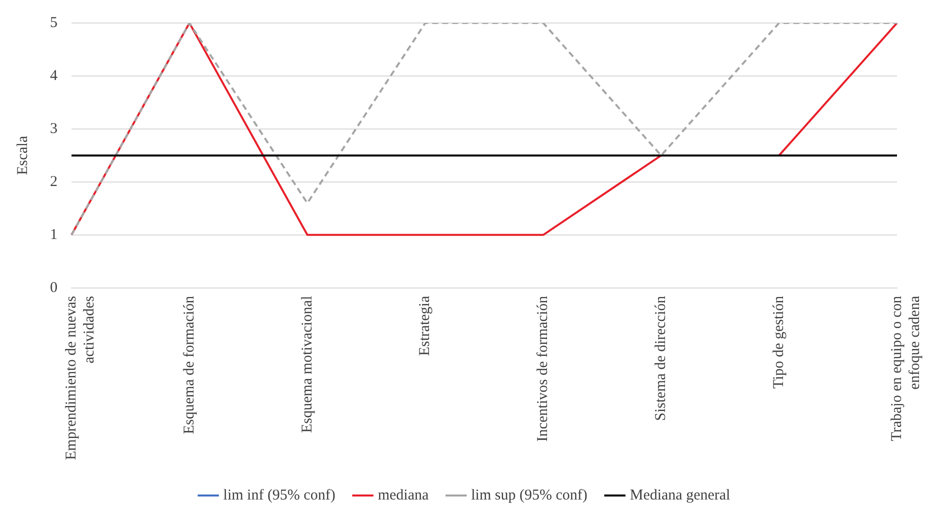 This screenshot has width=941, height=517. Describe the element at coordinates (425, 326) in the screenshot. I see `x-tick-label: Estrategia` at that location.